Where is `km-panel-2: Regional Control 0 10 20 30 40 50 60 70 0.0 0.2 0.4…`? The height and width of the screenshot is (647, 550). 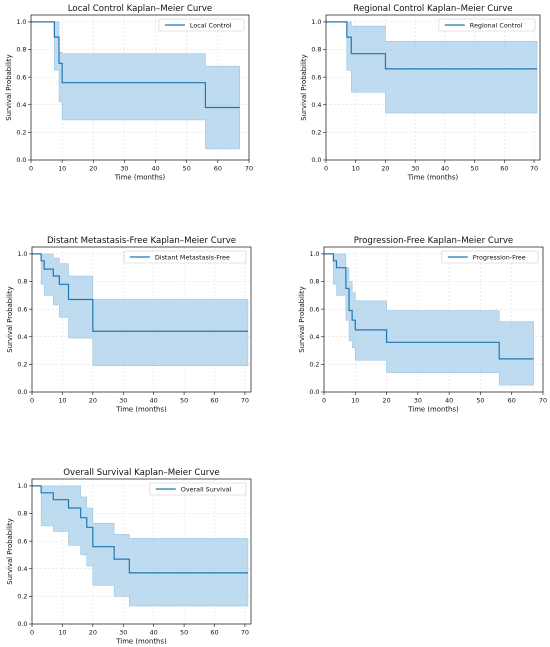 km-panel-2: Regional Control 0 10 20 30 40 50 60 70 0.0 0.2 0.4… is located at coordinates (420, 93).